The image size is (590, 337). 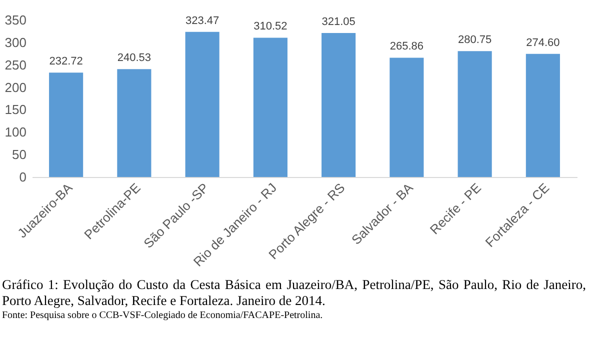 What do you see at coordinates (134, 58) in the screenshot?
I see `data-label: 240.53` at bounding box center [134, 58].